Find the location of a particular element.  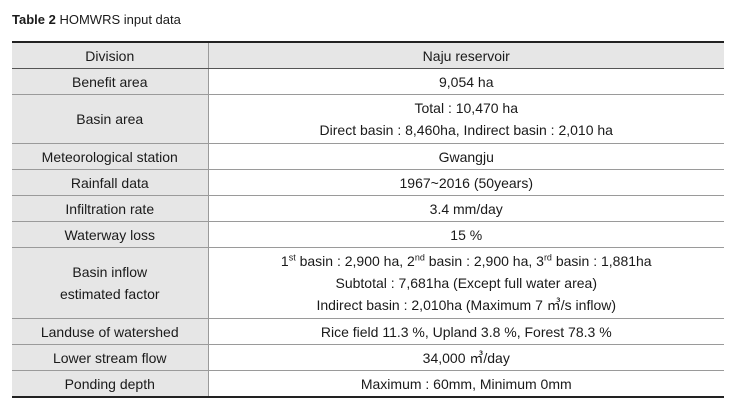

table-caption: Table 2 HOMWRS input data is located at coordinates (96, 20).